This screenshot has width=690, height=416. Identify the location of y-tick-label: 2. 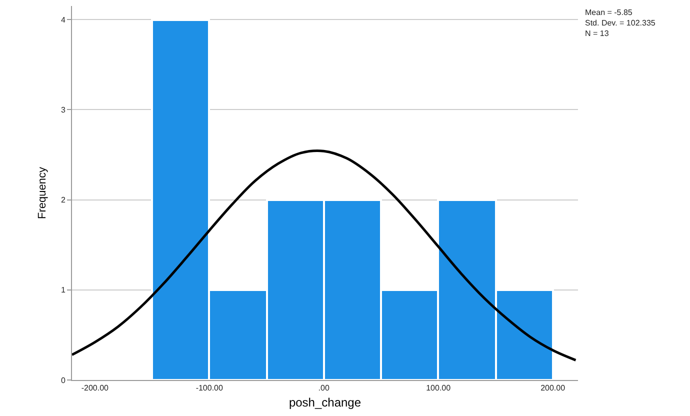
(63, 200).